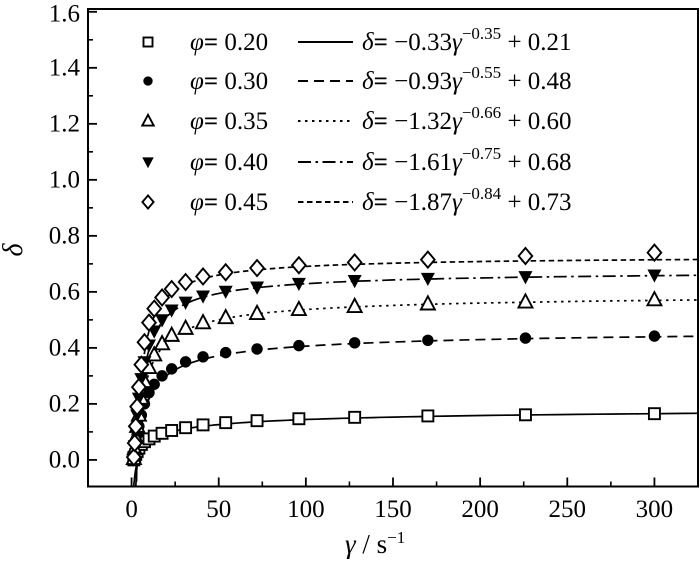 The image size is (700, 574). Describe the element at coordinates (480, 509) in the screenshot. I see `x-tick-label: 200` at that location.